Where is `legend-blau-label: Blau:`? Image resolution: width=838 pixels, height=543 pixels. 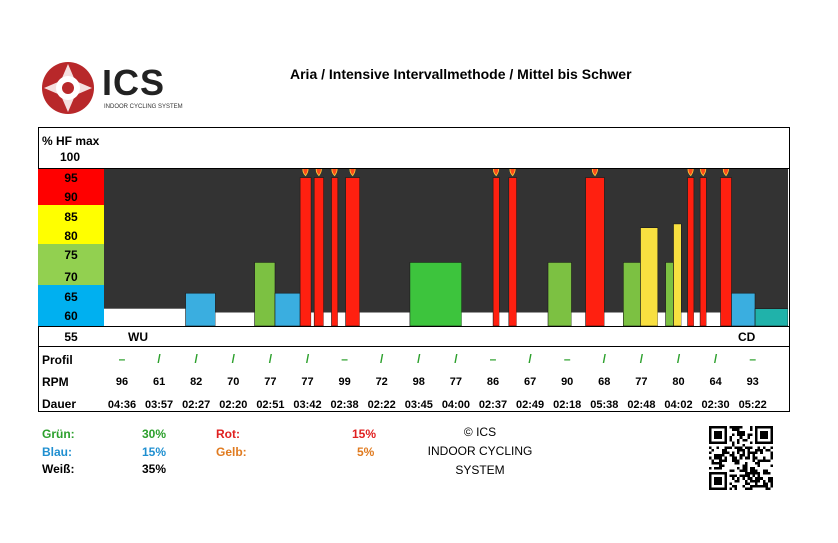 legend-blau-label: Blau: is located at coordinates (57, 452).